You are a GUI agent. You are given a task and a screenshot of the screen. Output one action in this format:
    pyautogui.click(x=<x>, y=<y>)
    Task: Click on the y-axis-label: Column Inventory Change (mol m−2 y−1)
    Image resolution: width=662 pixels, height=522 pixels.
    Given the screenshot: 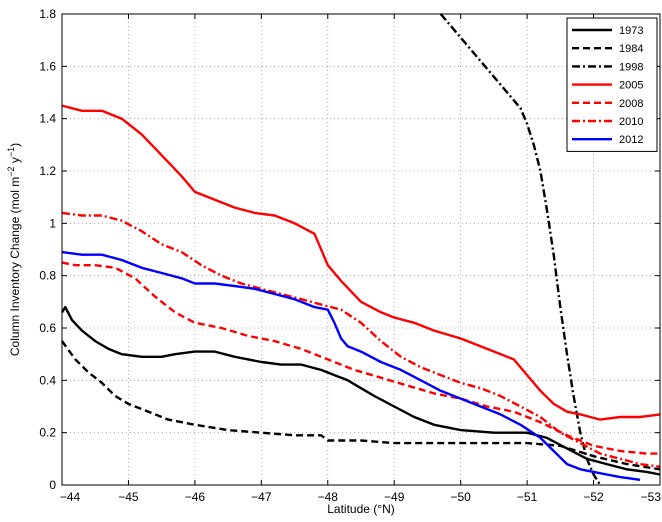 What is the action you would take?
    pyautogui.click(x=14, y=249)
    